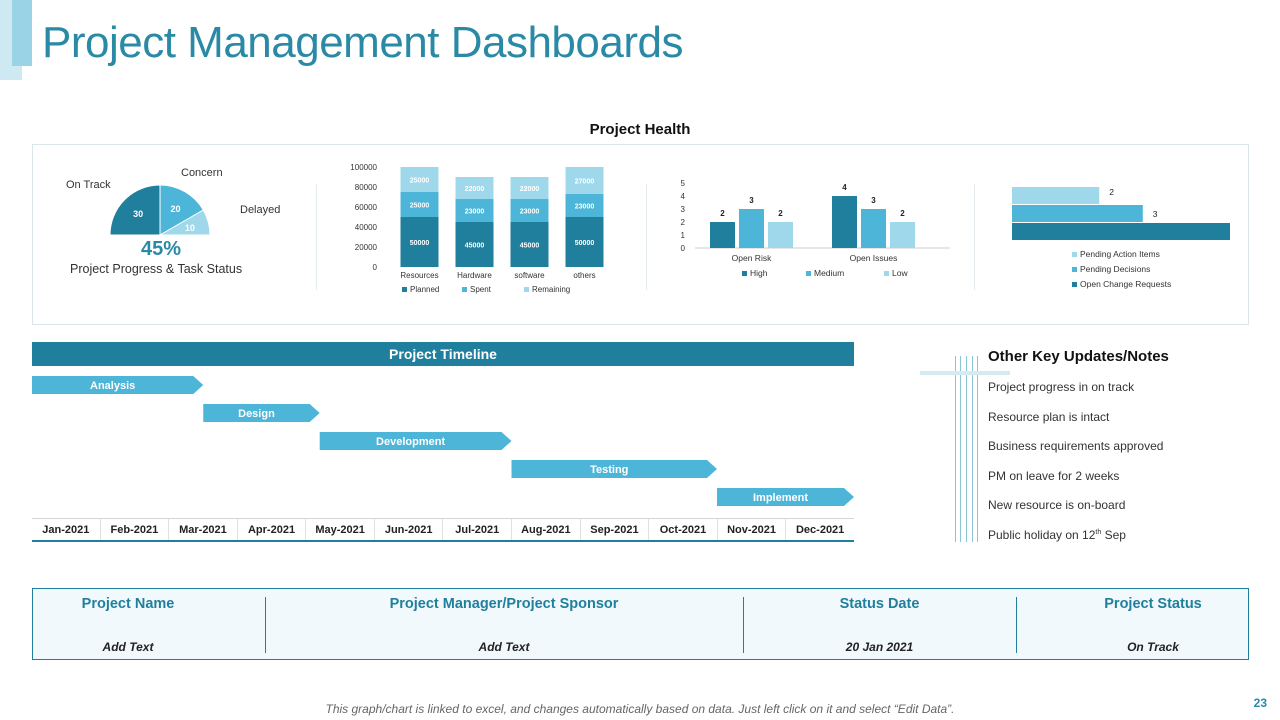  I want to click on x-tick-label: Hardware, so click(474, 275).